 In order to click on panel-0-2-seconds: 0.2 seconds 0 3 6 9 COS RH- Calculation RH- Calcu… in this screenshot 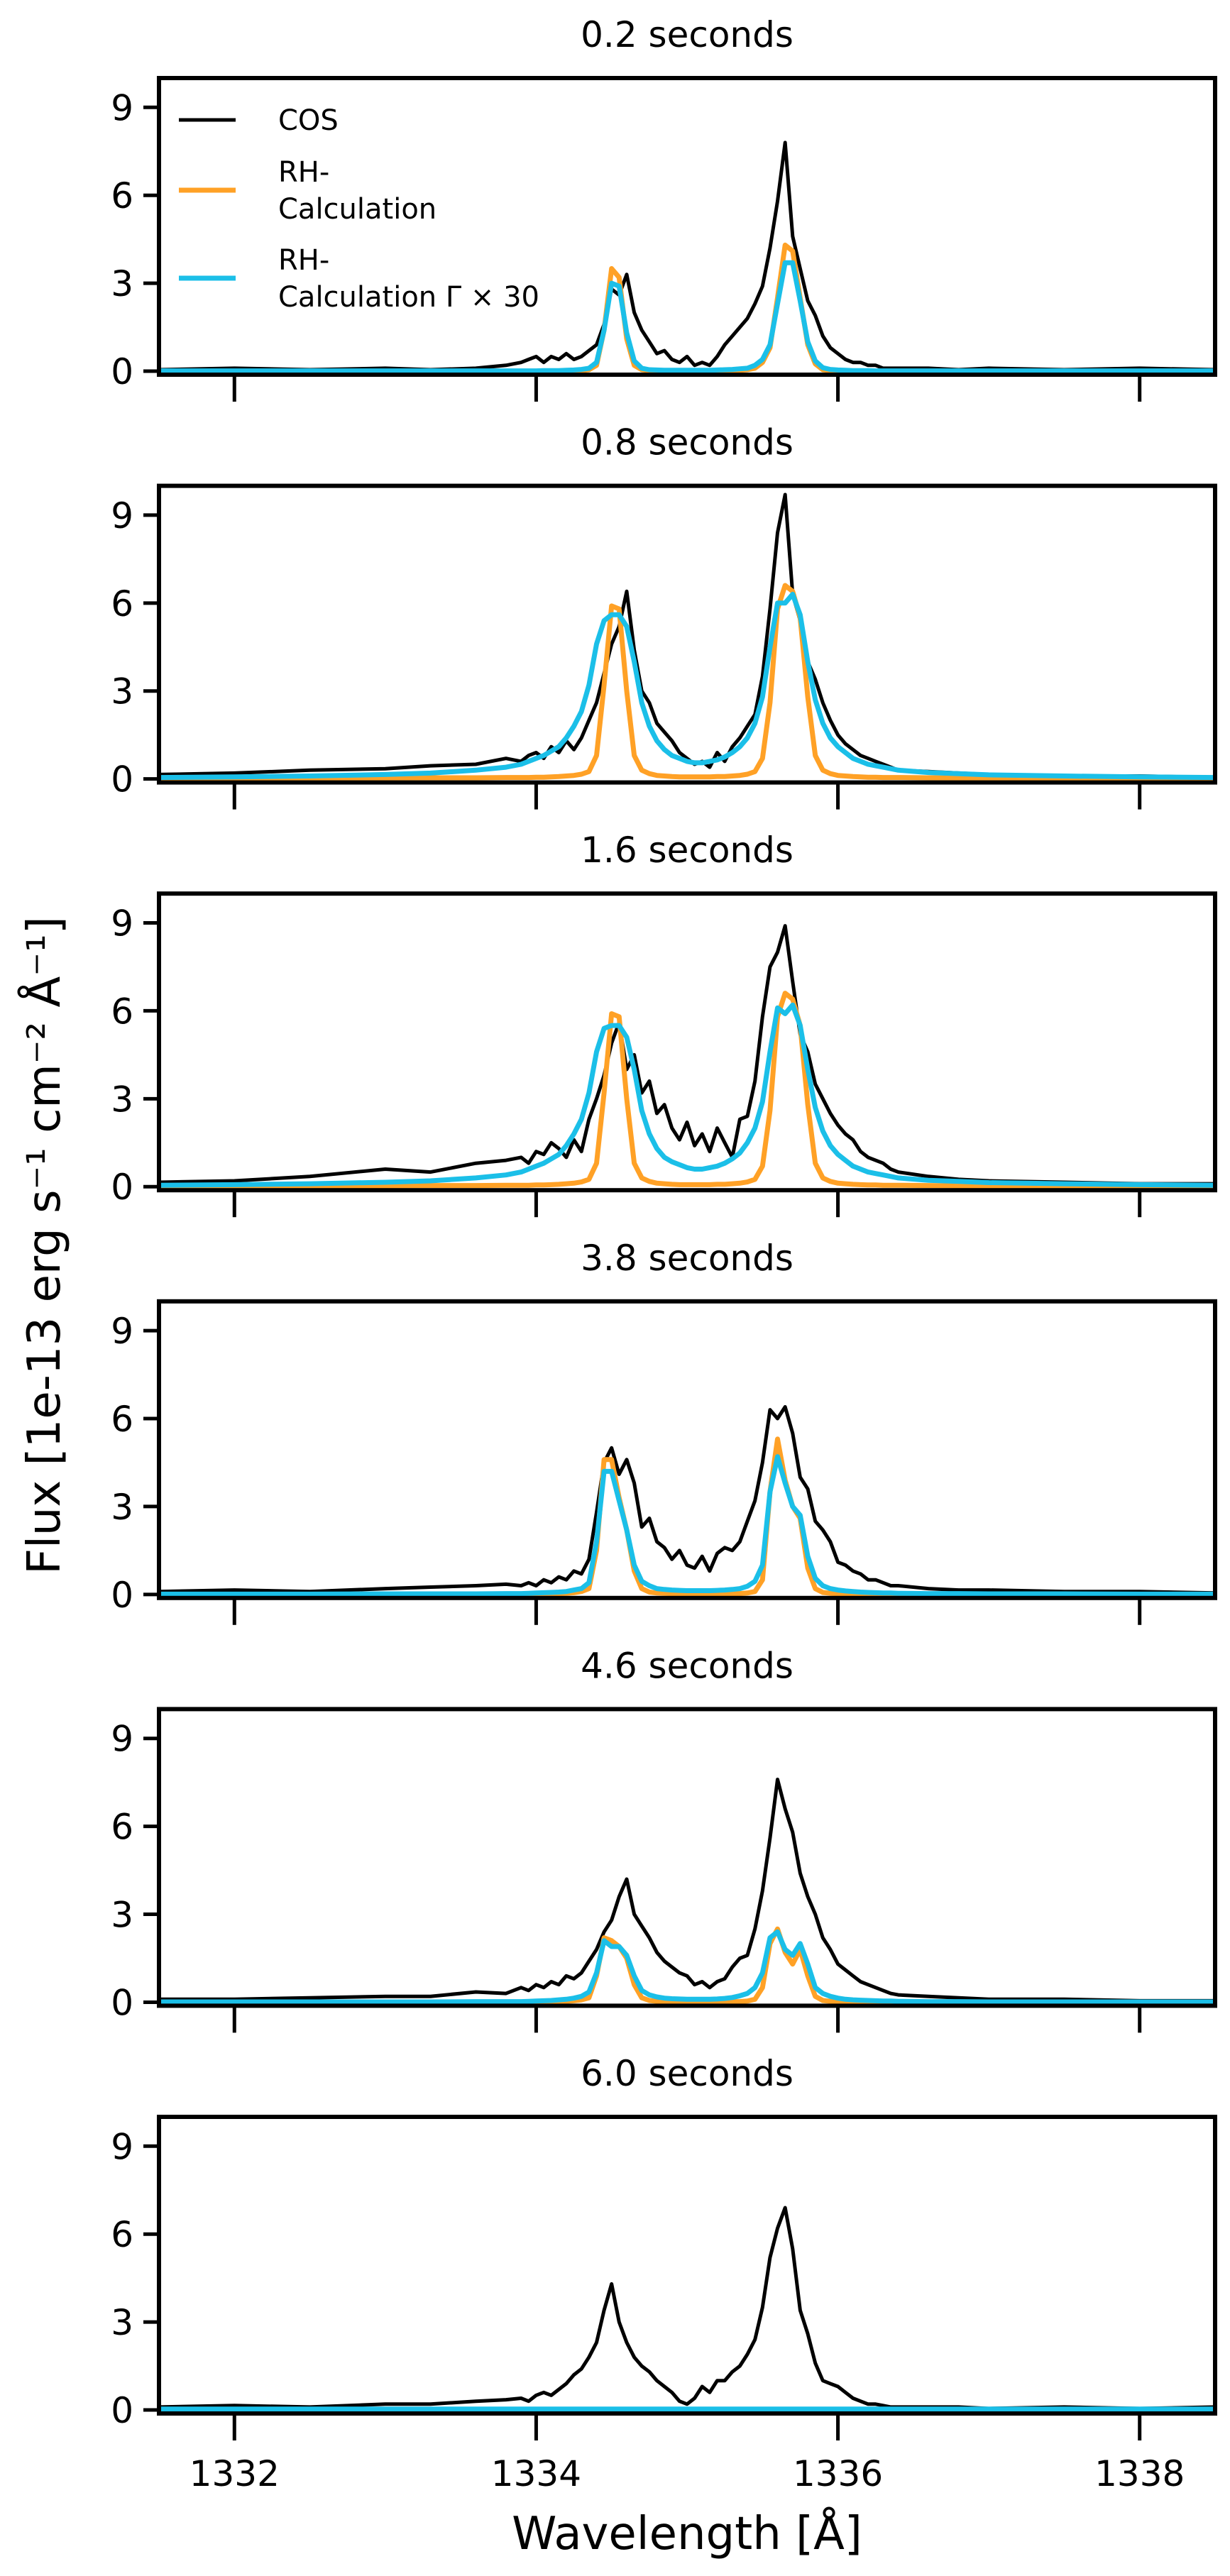, I will do `click(664, 208)`.